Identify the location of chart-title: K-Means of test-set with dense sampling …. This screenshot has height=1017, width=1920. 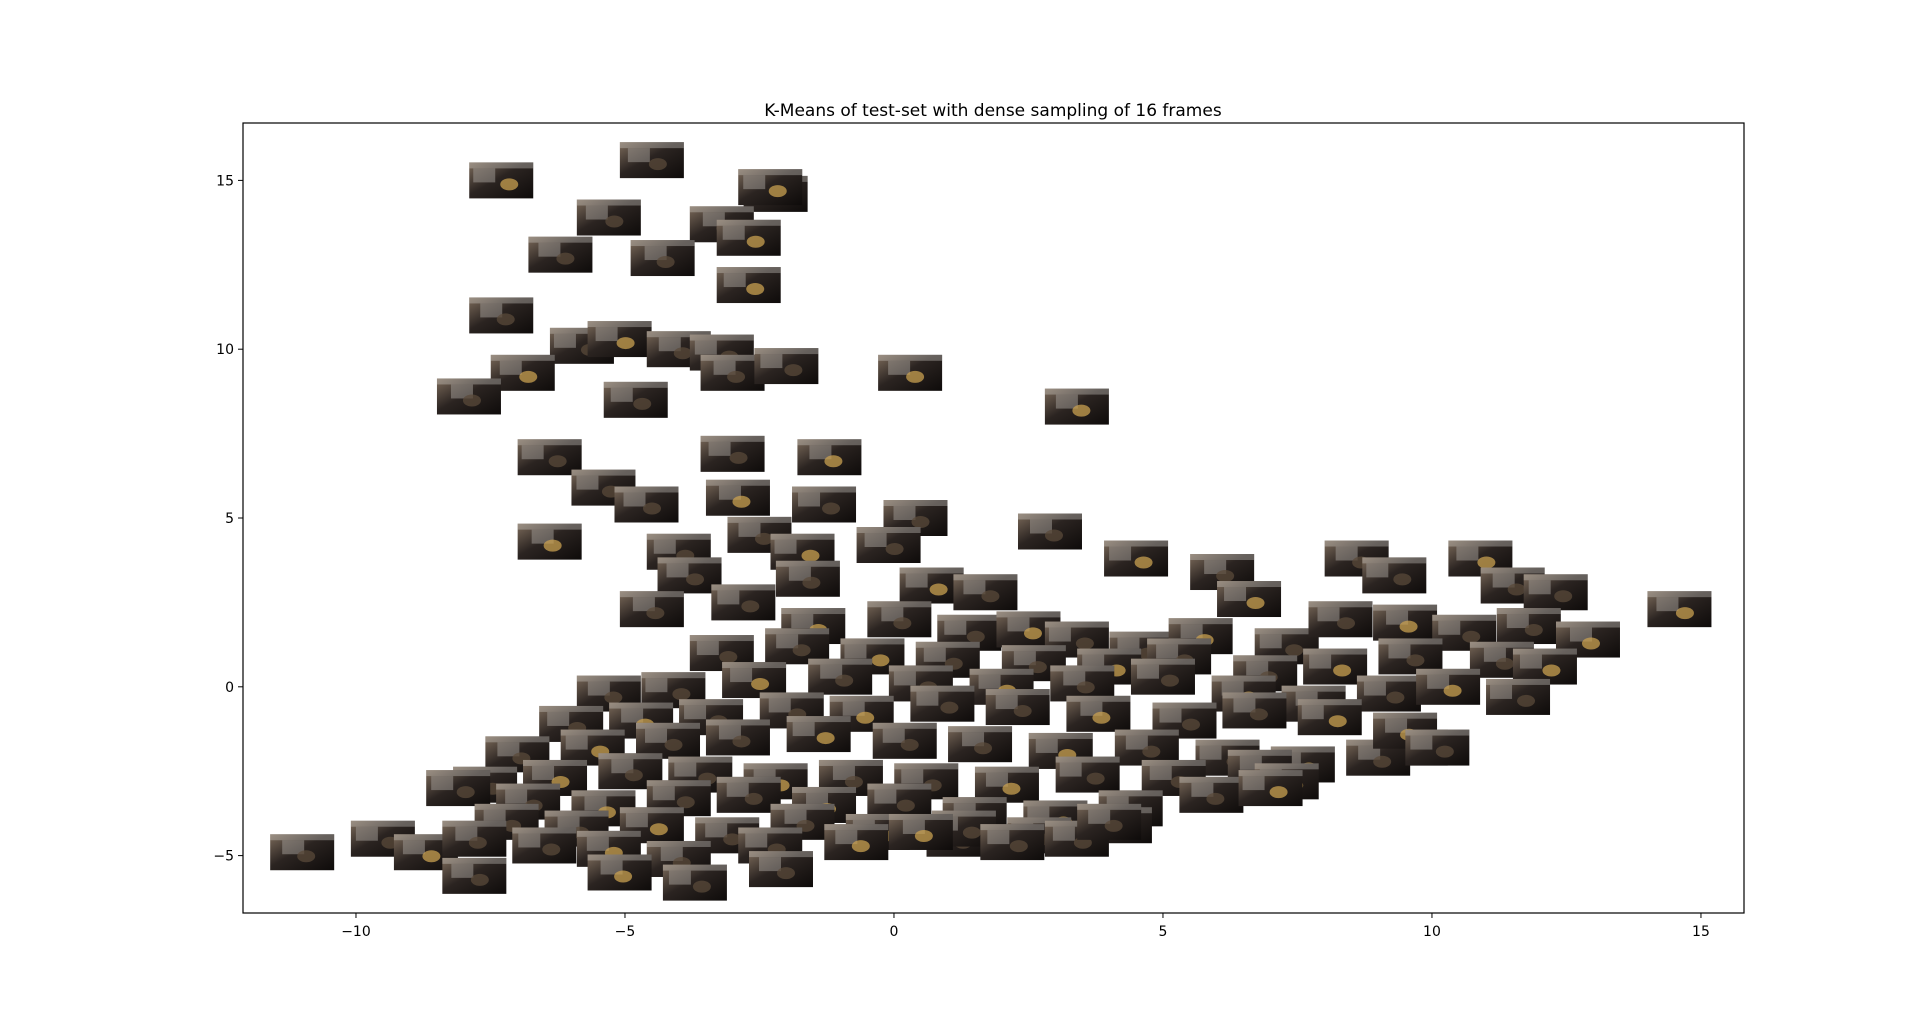
(993, 111).